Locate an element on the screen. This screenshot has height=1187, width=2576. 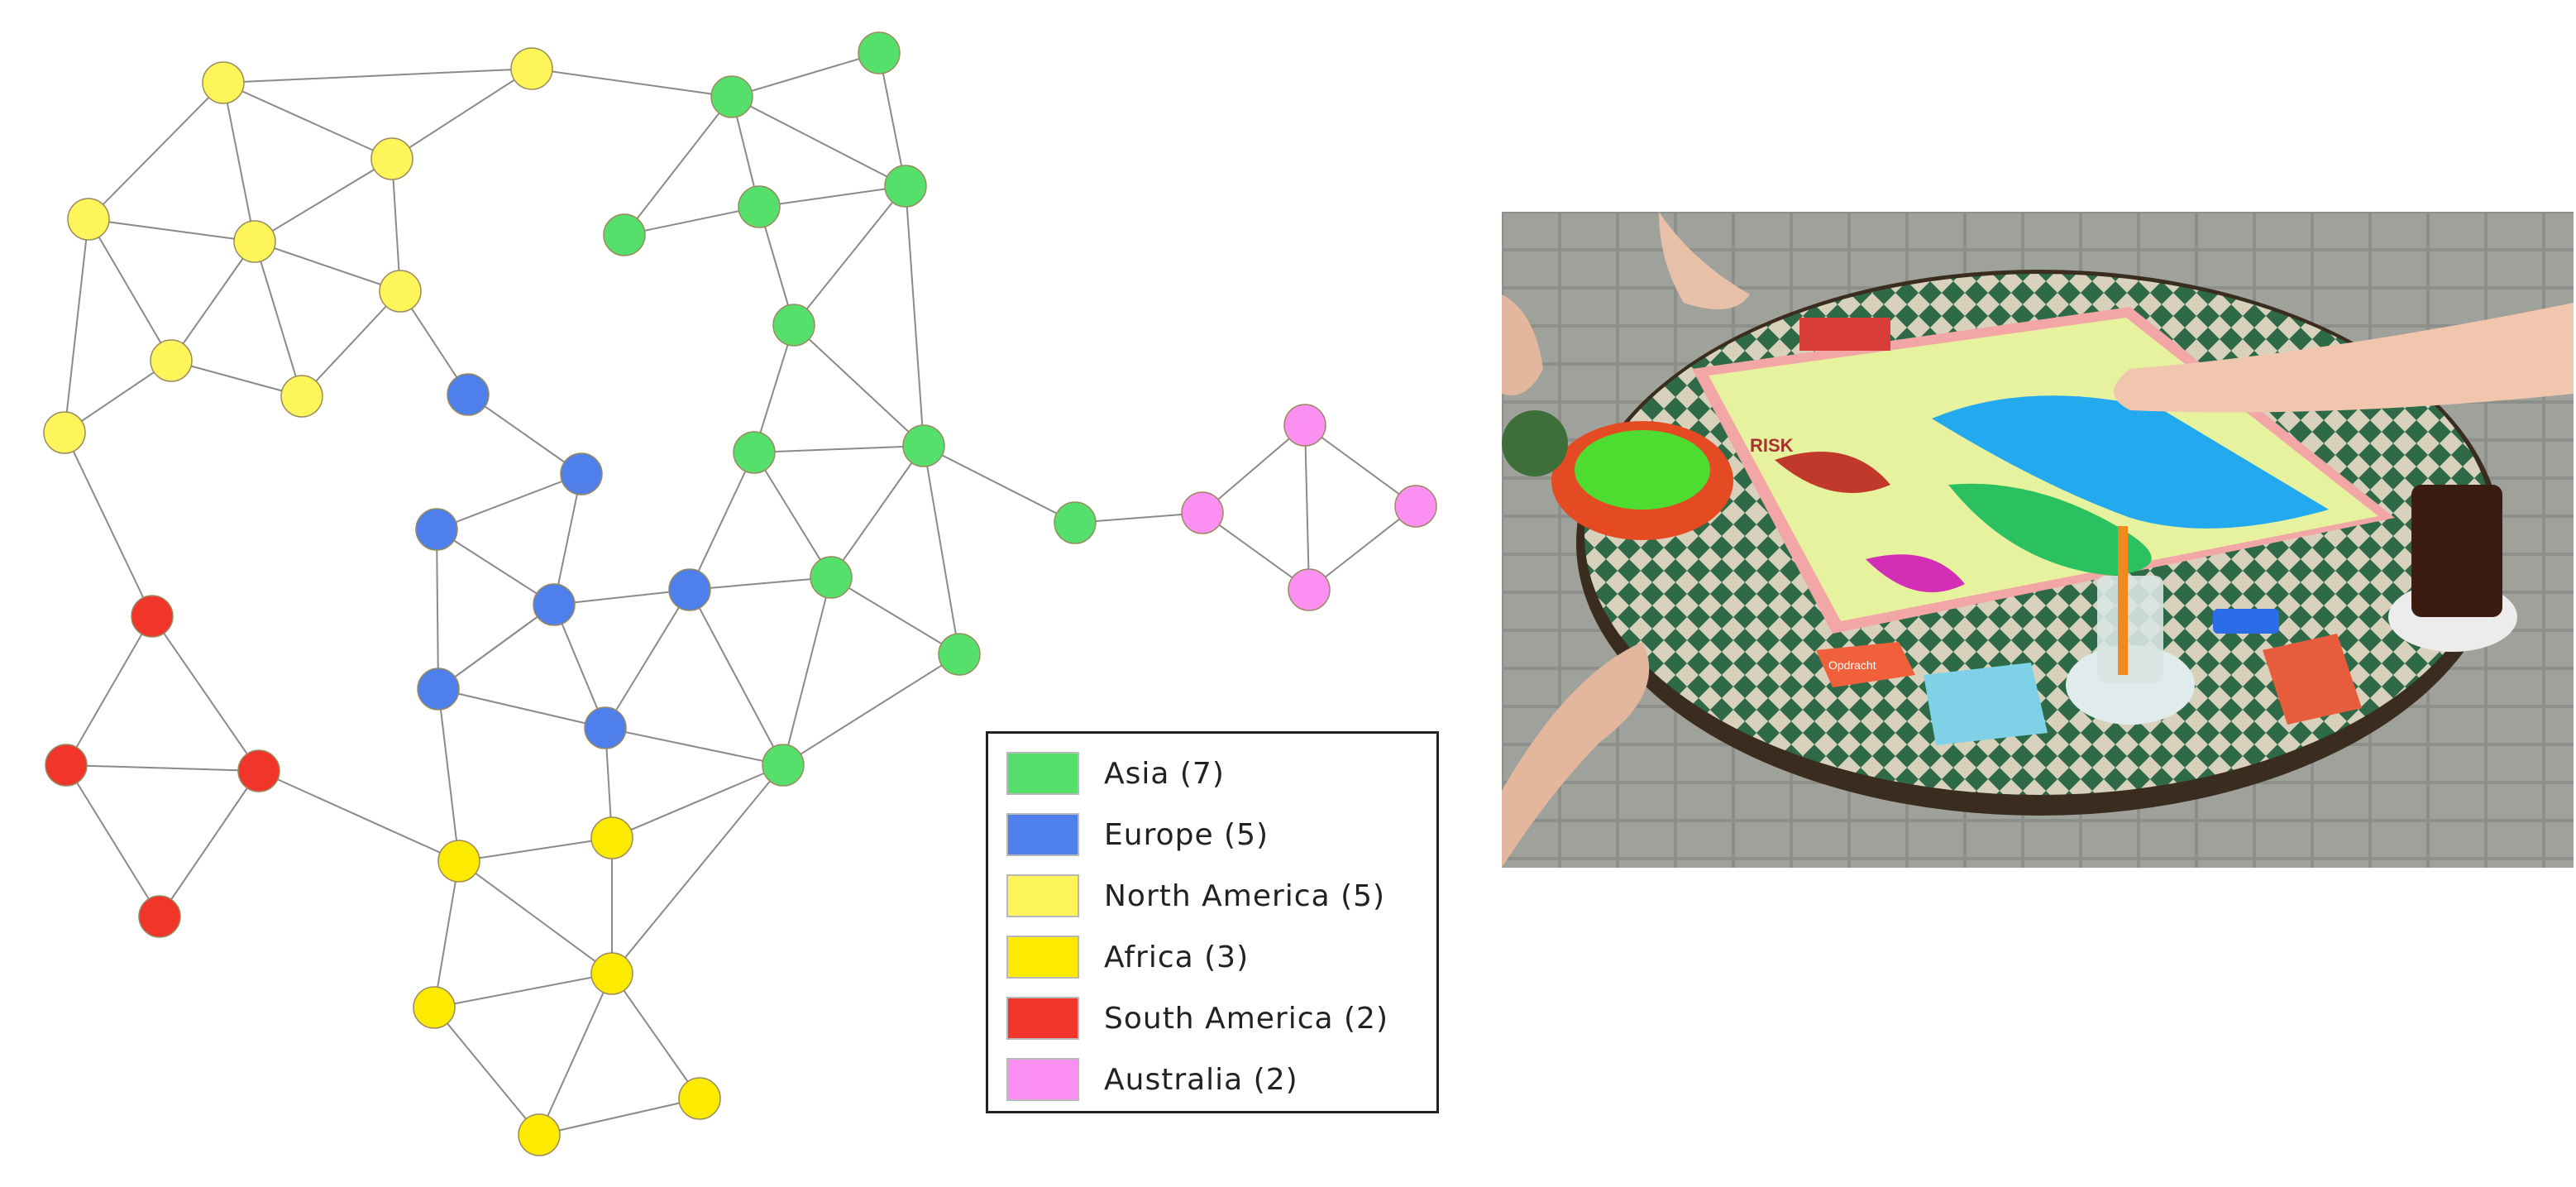
legend-swatch-asia is located at coordinates (1042, 774).